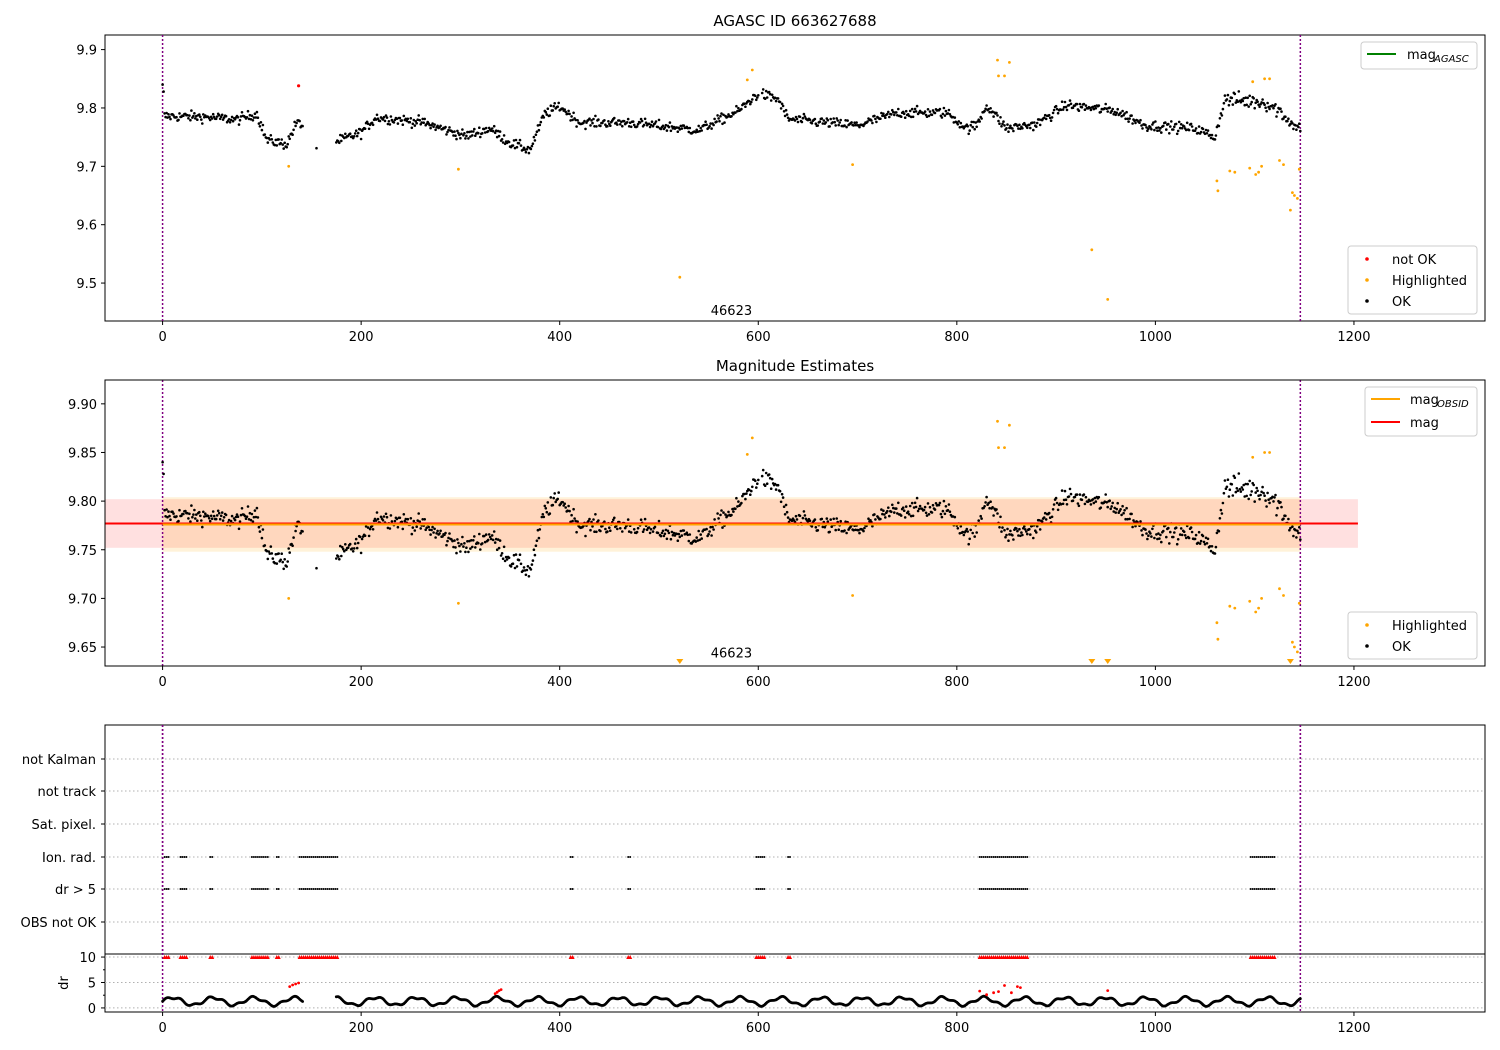 Image resolution: width=1500 pixels, height=1050 pixels. What do you see at coordinates (1367, 259) in the screenshot?
I see `legend-marker` at bounding box center [1367, 259].